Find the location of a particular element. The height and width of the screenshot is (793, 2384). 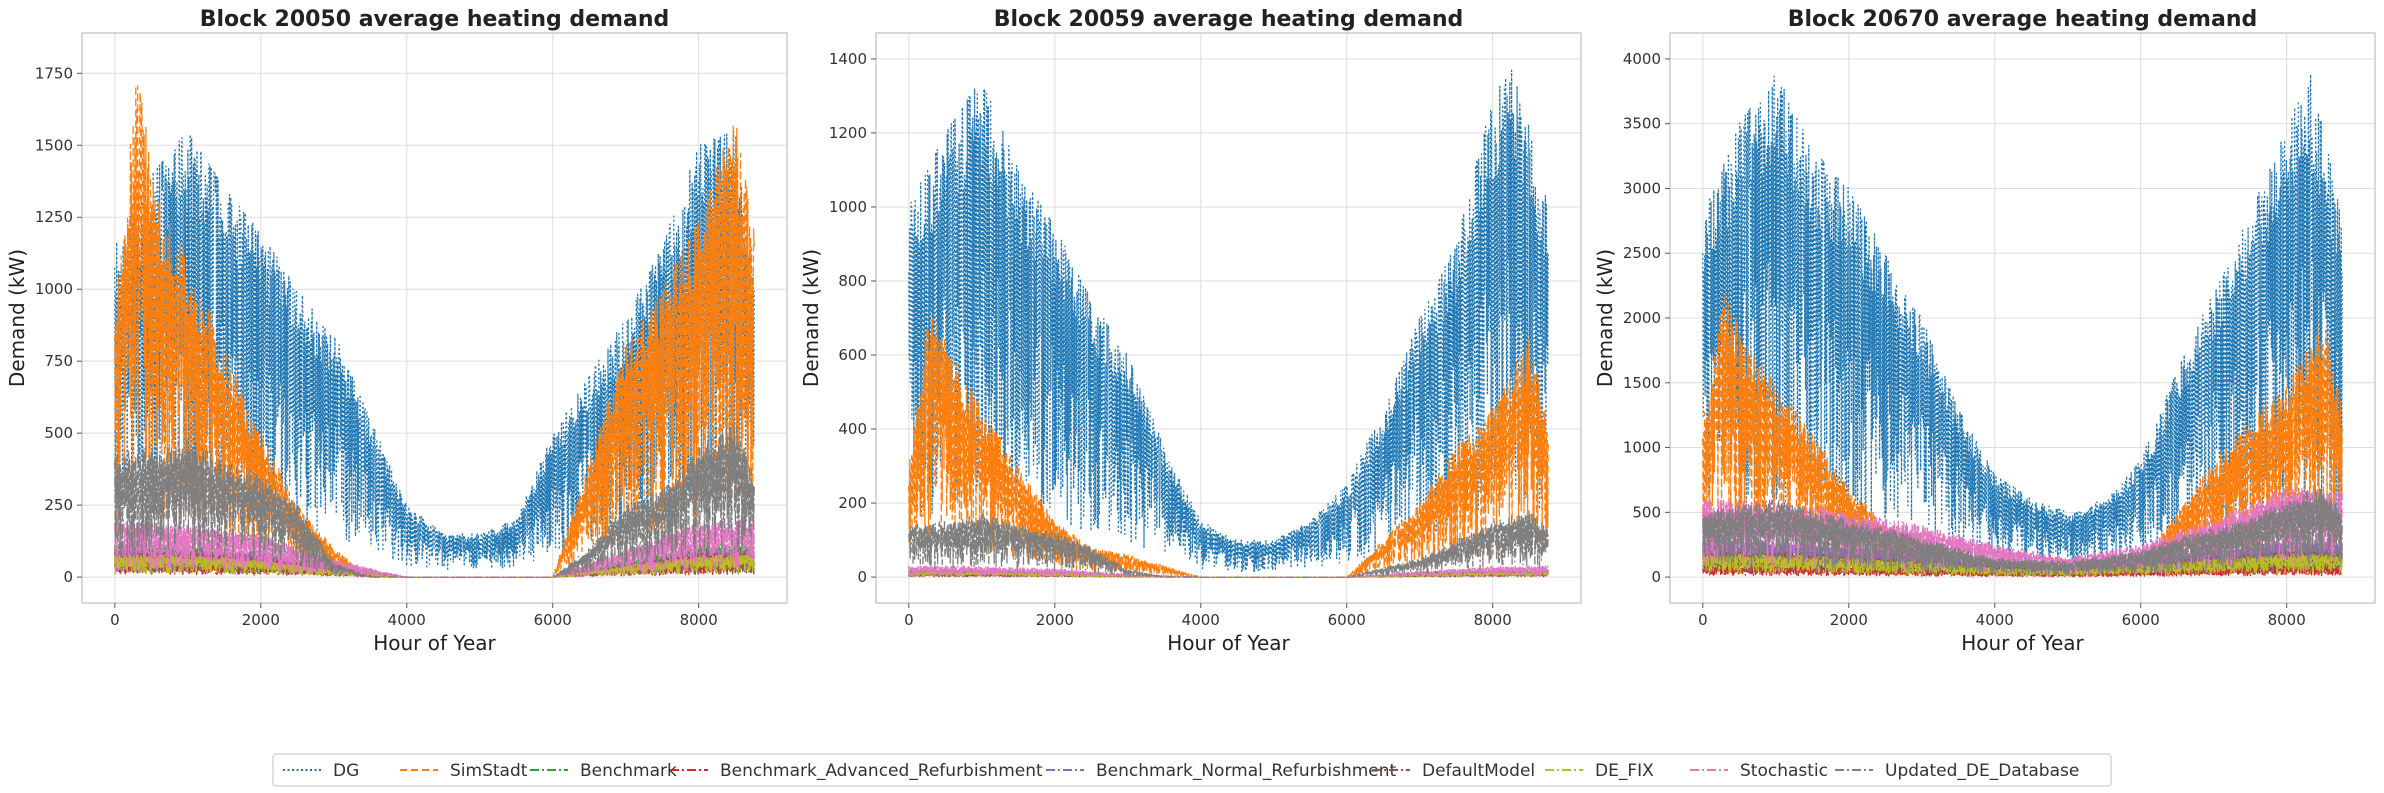

y-tick-label: 200 is located at coordinates (852, 503).